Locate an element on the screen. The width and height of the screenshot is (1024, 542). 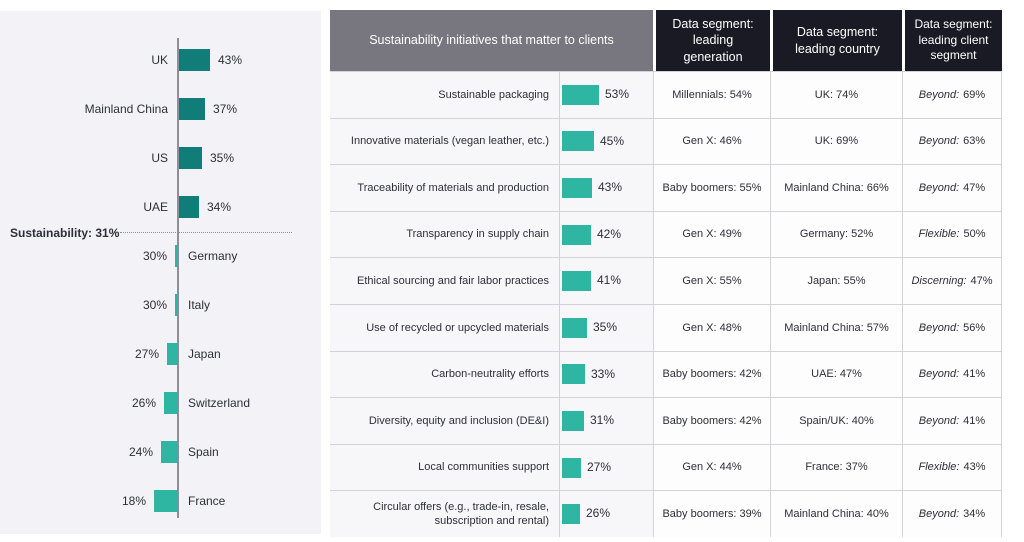
segment-name: Discerning: is located at coordinates (939, 281).